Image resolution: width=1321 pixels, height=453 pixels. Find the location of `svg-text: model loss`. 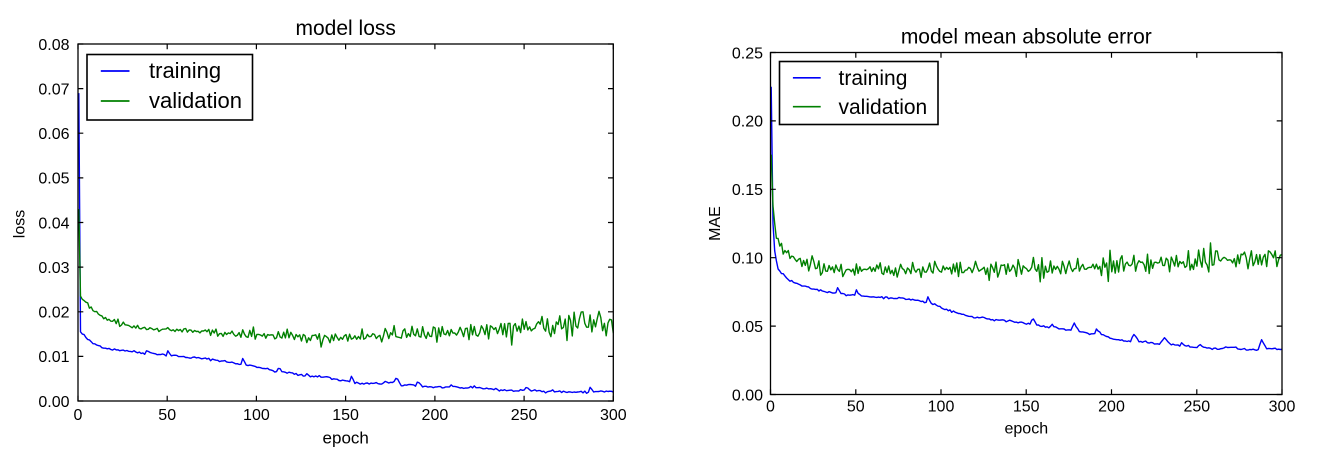

svg-text: model loss is located at coordinates (346, 28).